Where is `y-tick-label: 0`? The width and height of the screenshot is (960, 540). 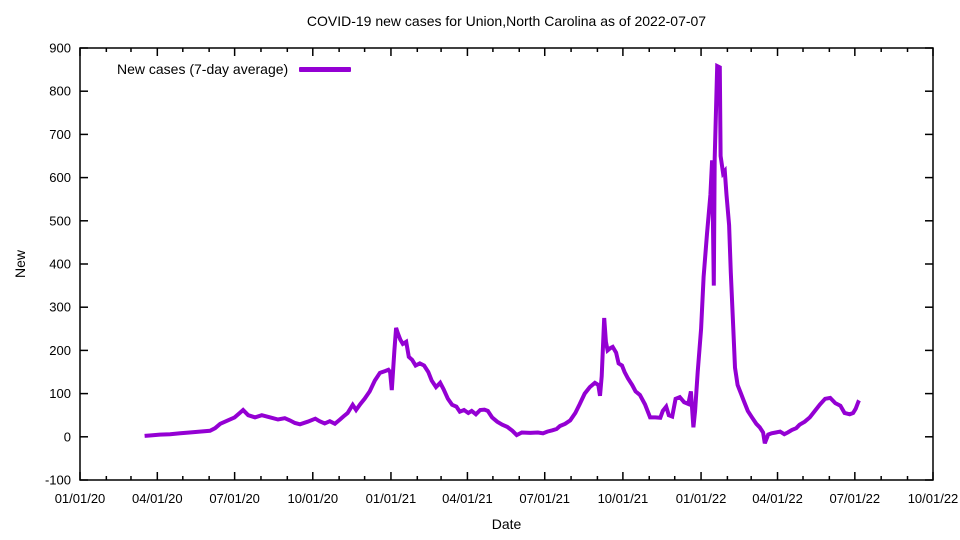
y-tick-label: 0 is located at coordinates (67, 436).